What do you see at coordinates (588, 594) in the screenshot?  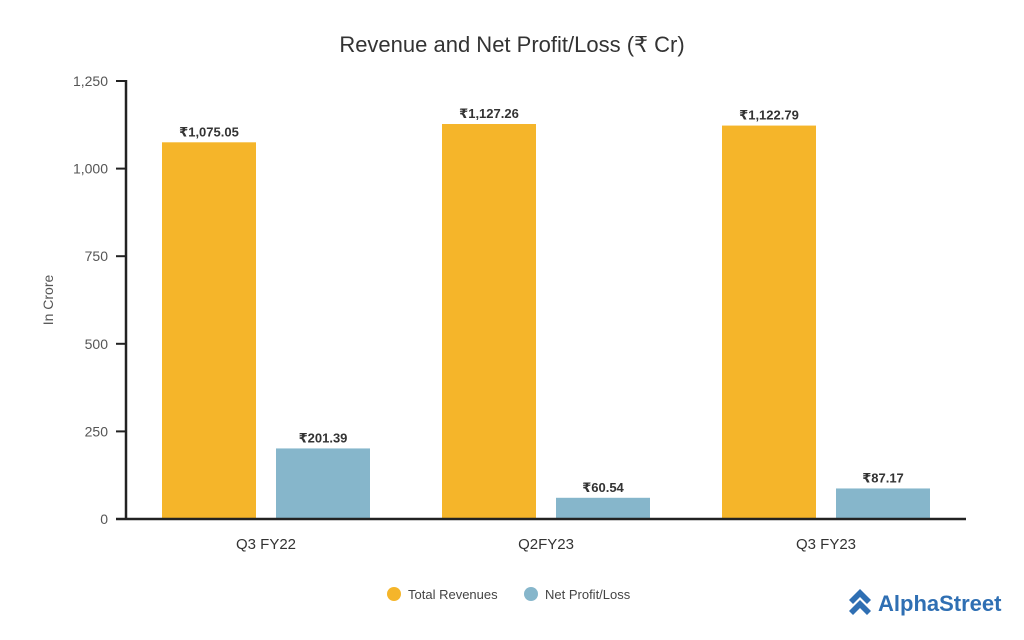 I see `legend-label-net-profit-loss: Net Profit/Loss` at bounding box center [588, 594].